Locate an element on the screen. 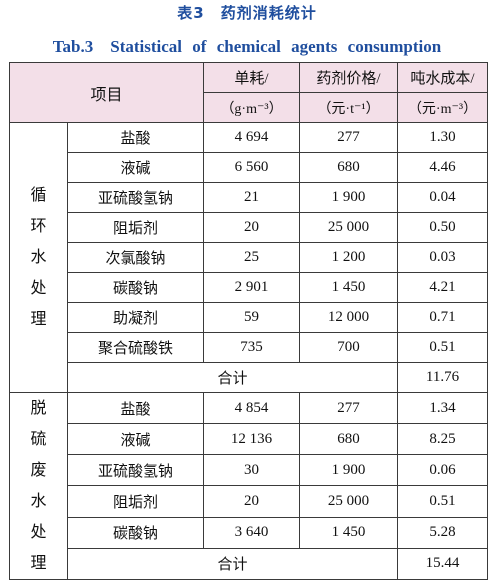  header-consumption: 单耗/ is located at coordinates (252, 77).